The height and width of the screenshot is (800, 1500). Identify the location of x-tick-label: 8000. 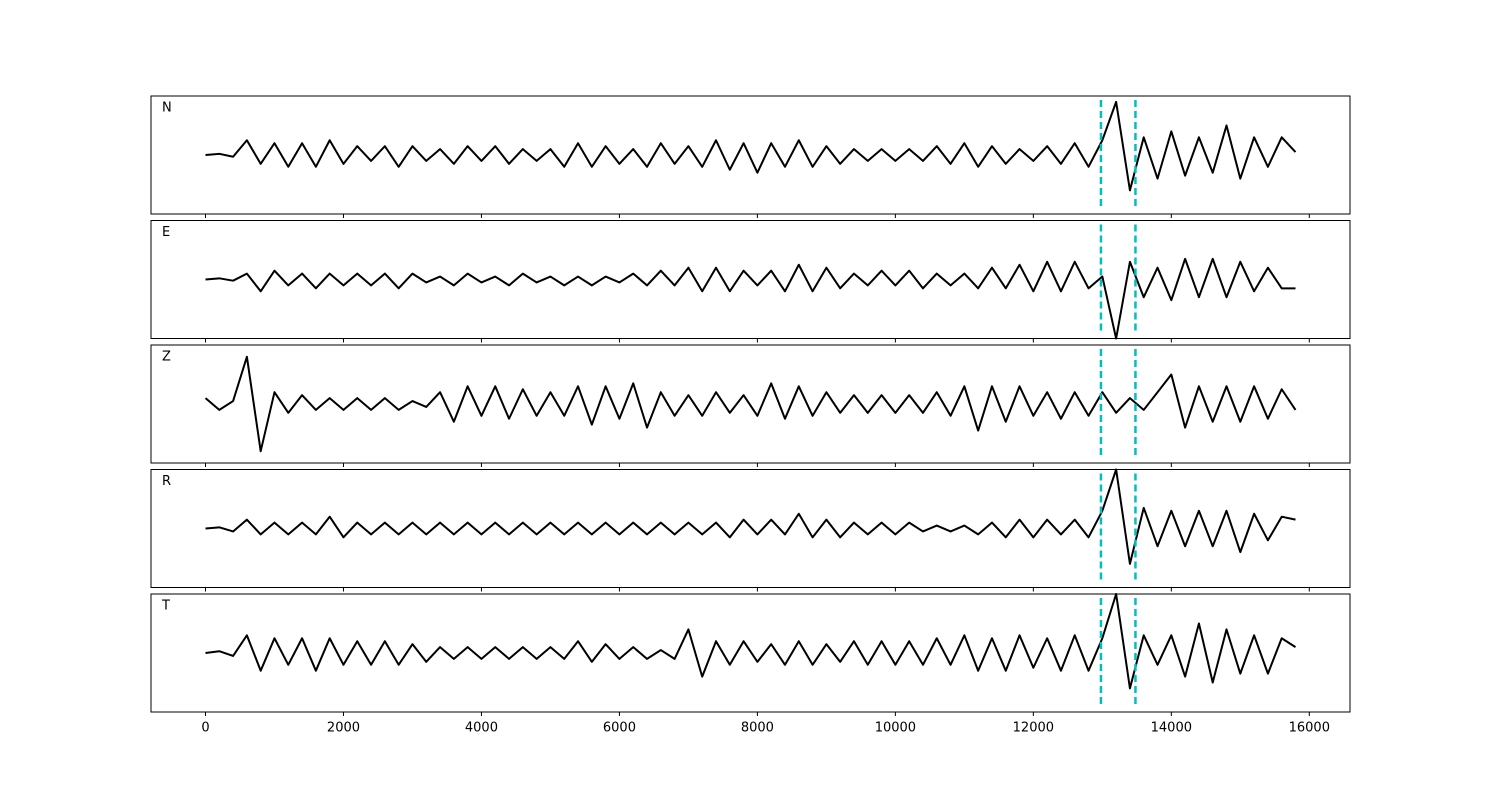
(757, 728).